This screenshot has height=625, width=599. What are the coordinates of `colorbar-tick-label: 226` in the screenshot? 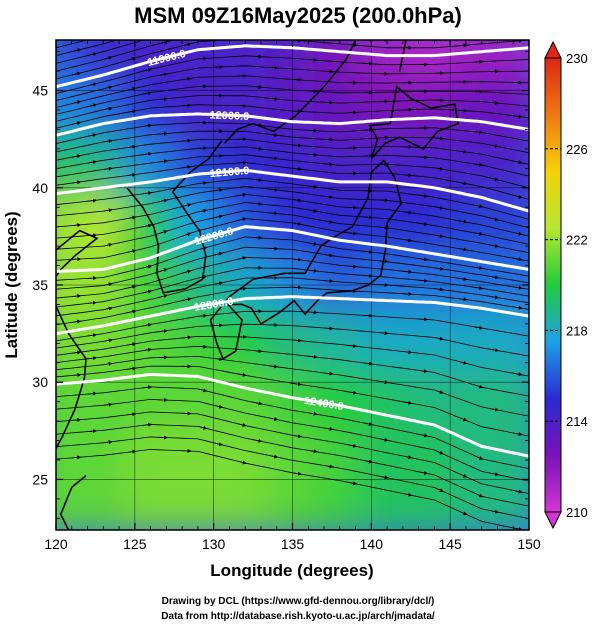 It's located at (577, 149).